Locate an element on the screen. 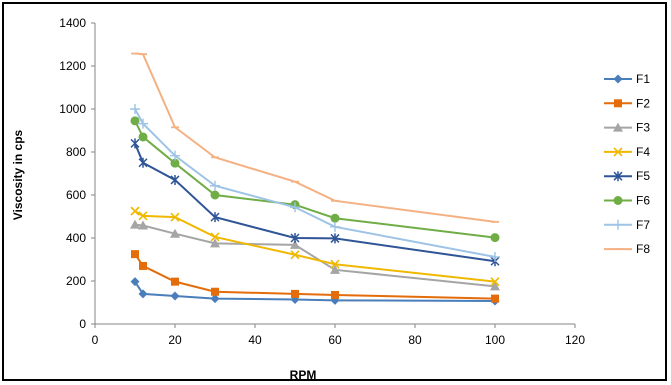 This screenshot has height=385, width=671. y-tick-label: 200 is located at coordinates (76, 281).